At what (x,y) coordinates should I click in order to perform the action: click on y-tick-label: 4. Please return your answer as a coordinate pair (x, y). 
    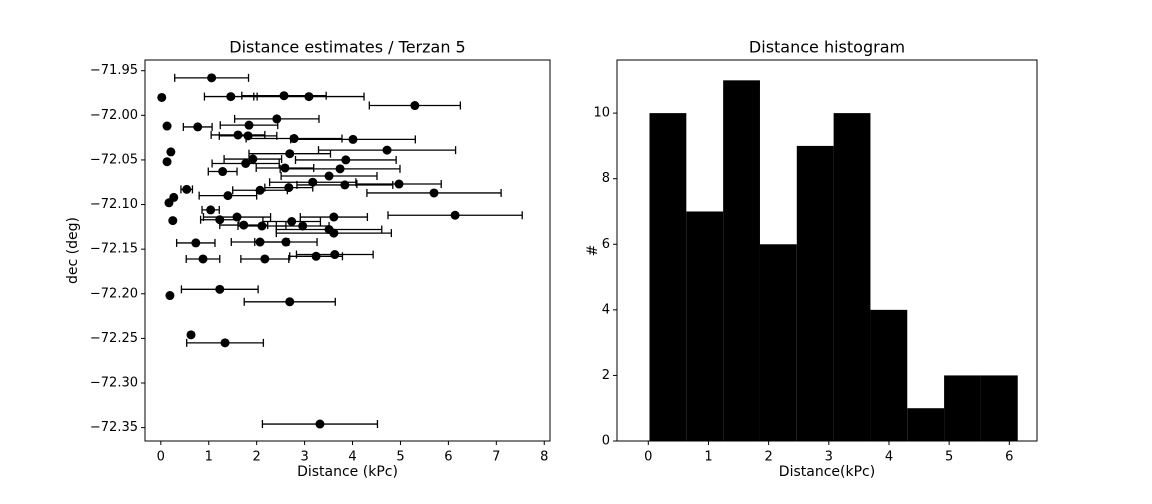
    Looking at the image, I should click on (606, 309).